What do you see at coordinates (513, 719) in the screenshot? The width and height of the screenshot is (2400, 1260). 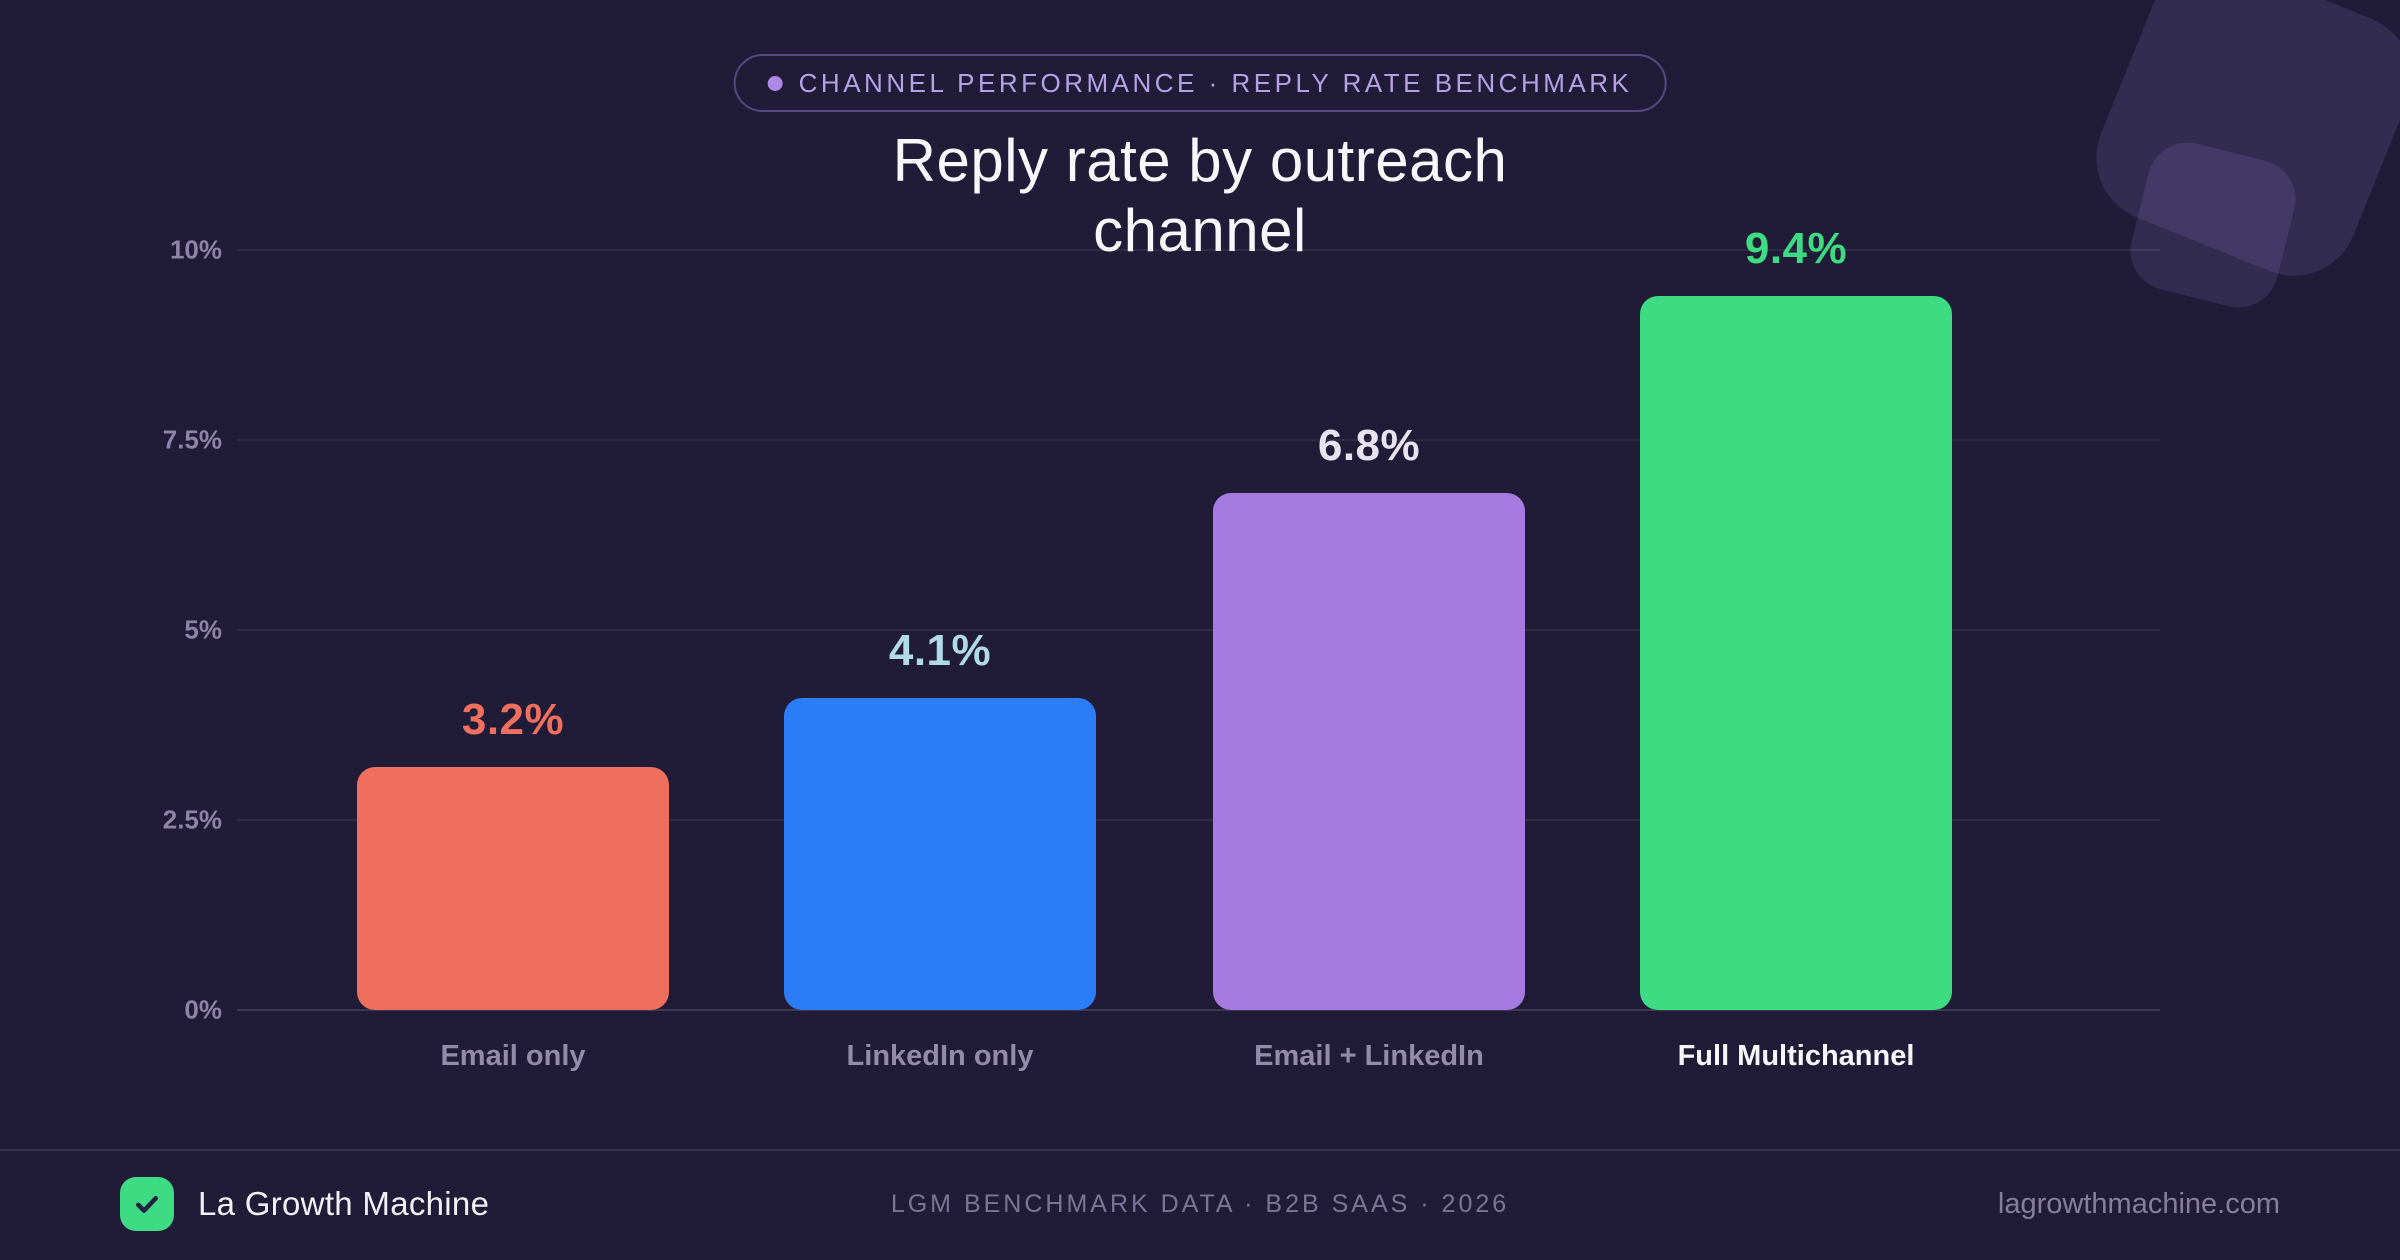 I see `bar-value-label: 3.2%` at bounding box center [513, 719].